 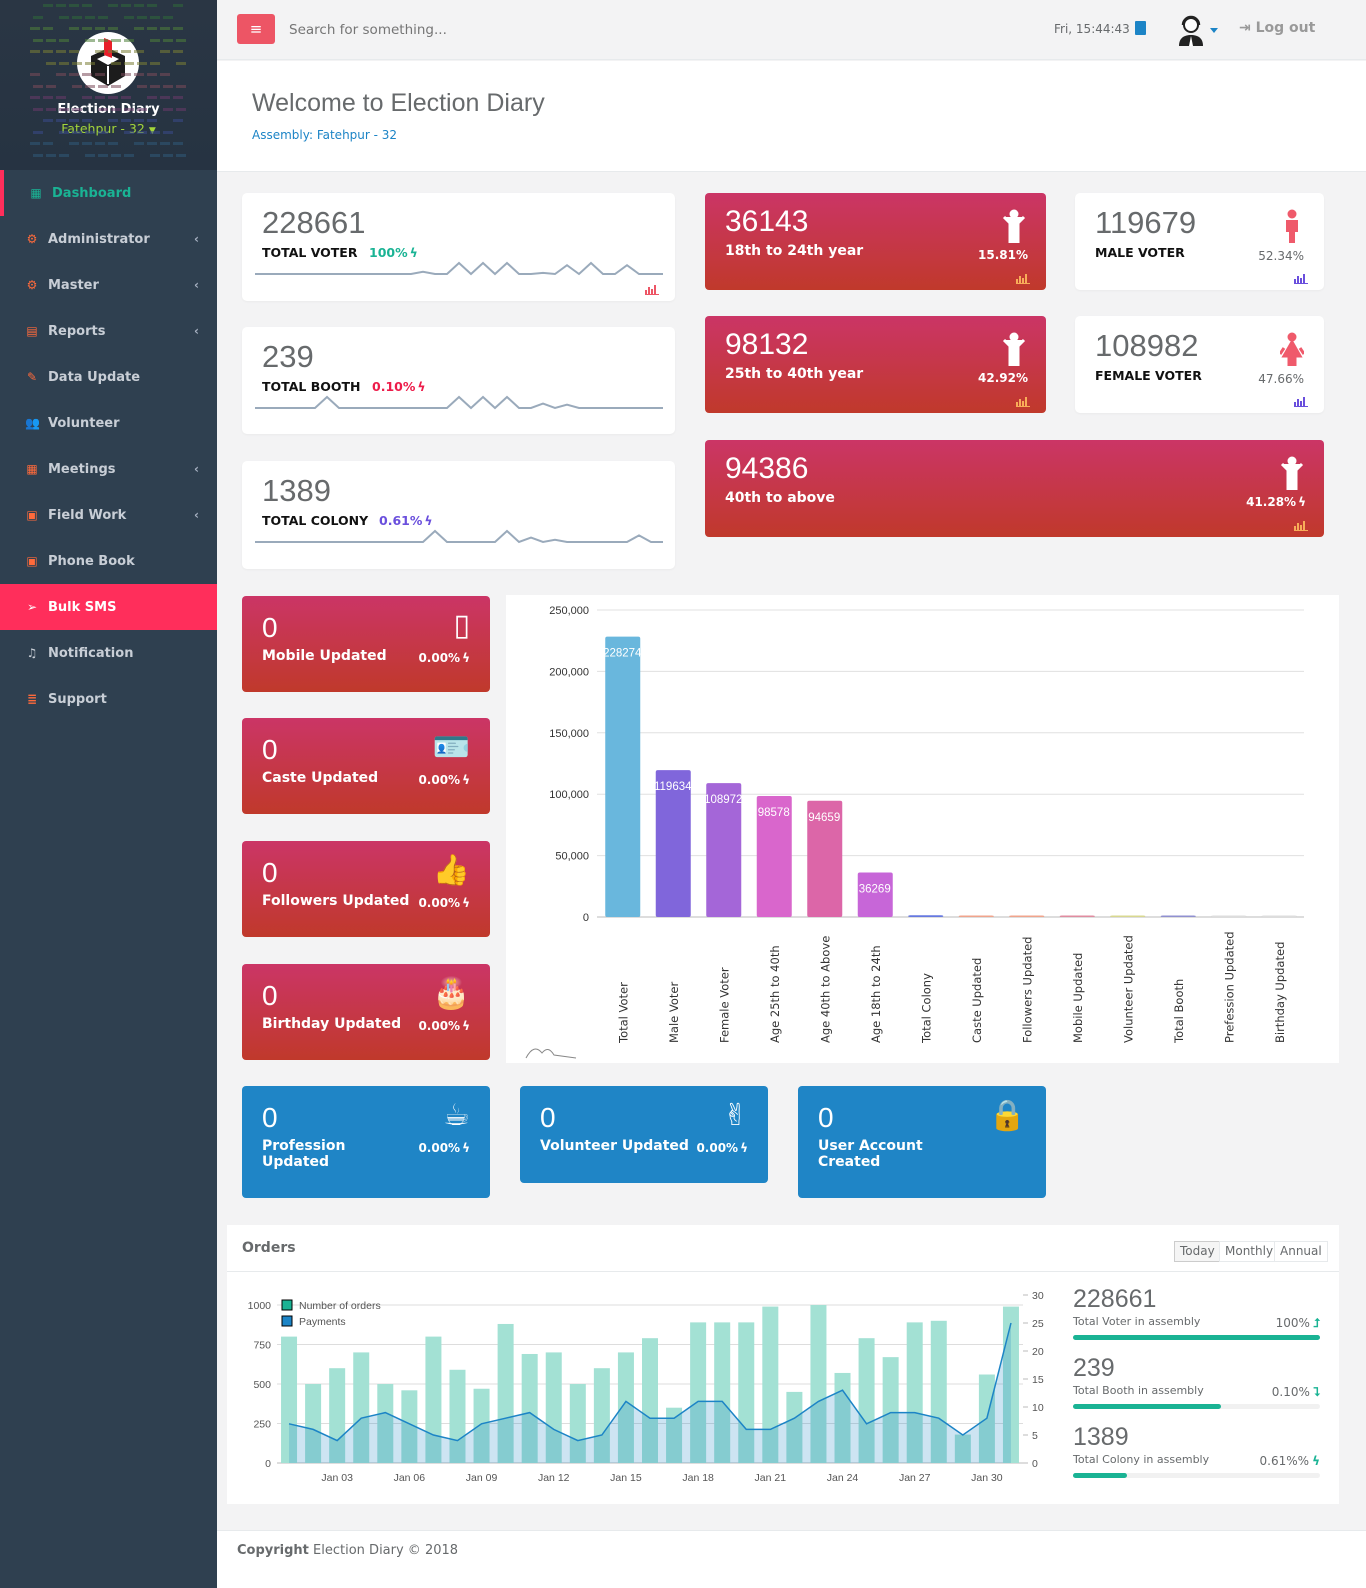 What do you see at coordinates (288, 356) in the screenshot?
I see `card-value: 239` at bounding box center [288, 356].